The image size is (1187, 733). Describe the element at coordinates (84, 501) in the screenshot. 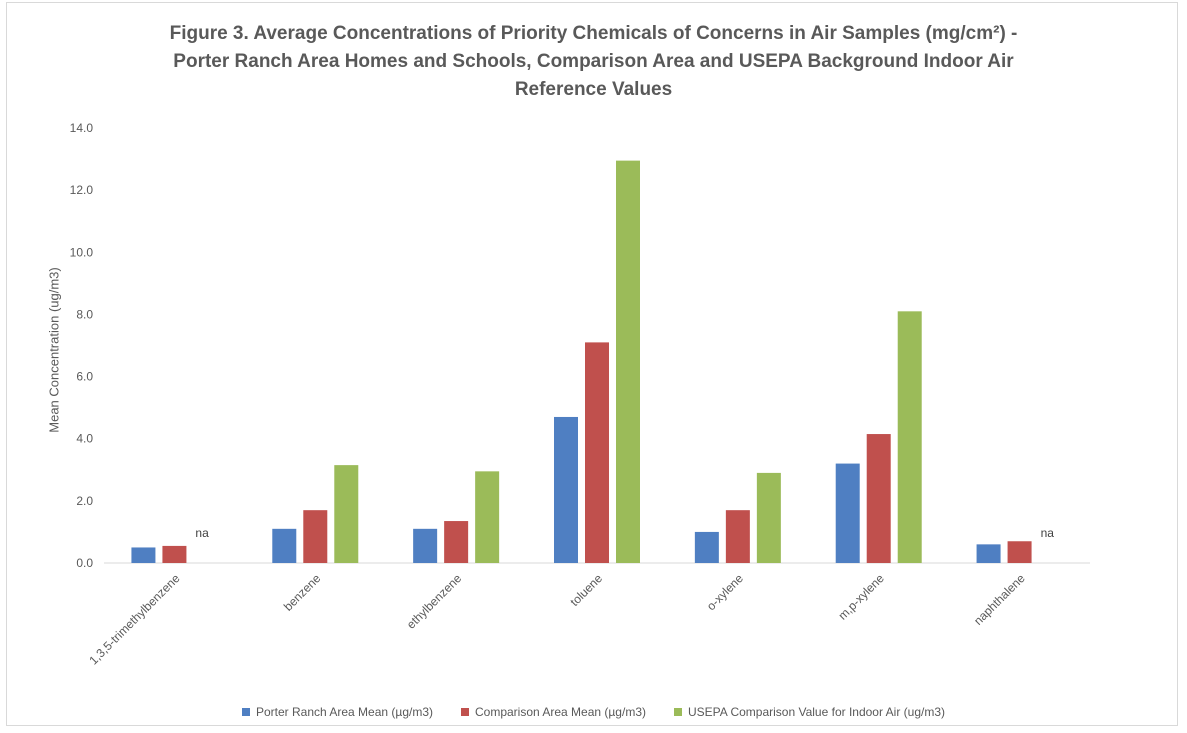

I see `y-tick-label: 2.0` at that location.